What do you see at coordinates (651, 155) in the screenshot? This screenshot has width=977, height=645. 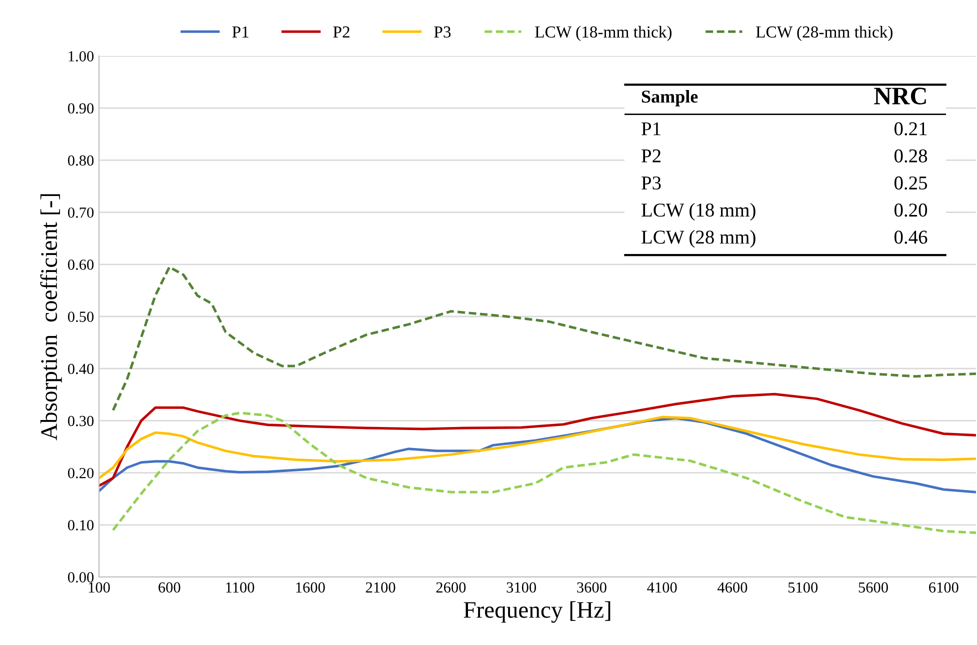 I see `annotation: P2` at bounding box center [651, 155].